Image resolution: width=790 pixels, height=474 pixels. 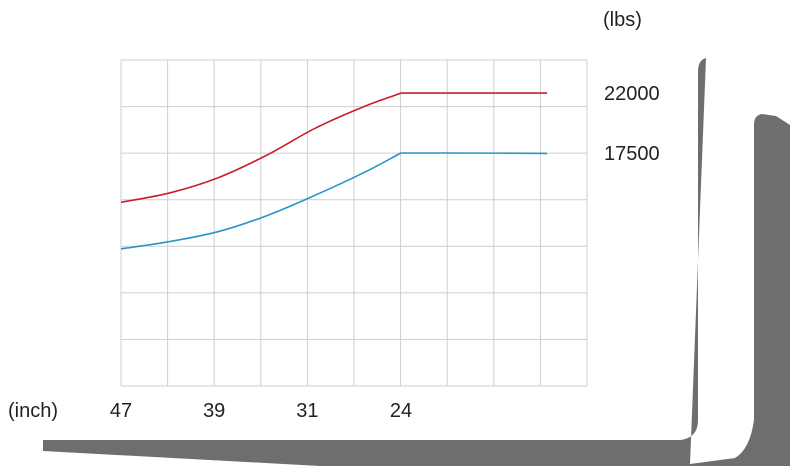 What do you see at coordinates (632, 94) in the screenshot?
I see `y-tick-label: 22000` at bounding box center [632, 94].